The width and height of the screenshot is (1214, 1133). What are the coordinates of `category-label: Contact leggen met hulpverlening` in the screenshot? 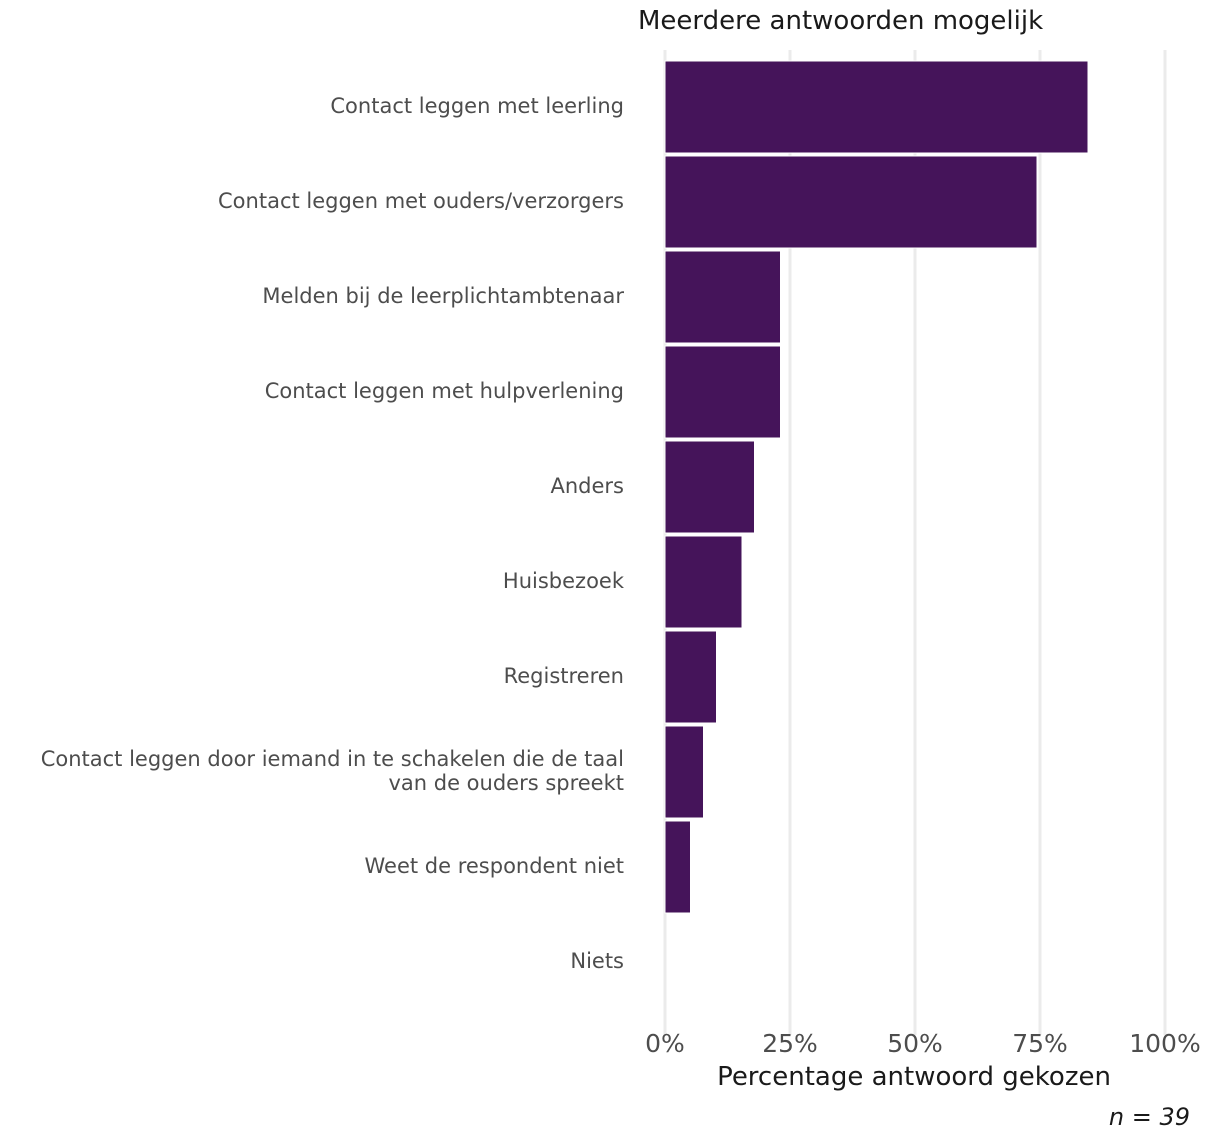 It's located at (444, 391).